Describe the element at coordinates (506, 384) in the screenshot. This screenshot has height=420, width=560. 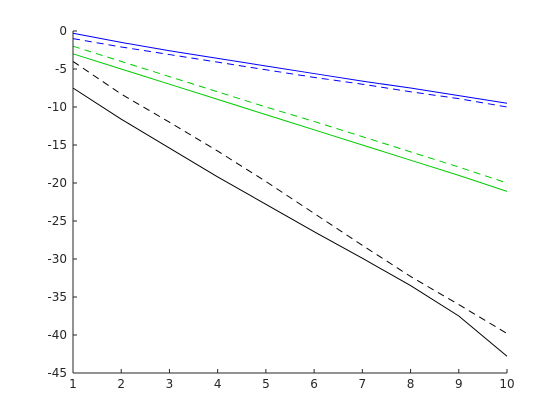
I see `x-tick-label: 10` at that location.